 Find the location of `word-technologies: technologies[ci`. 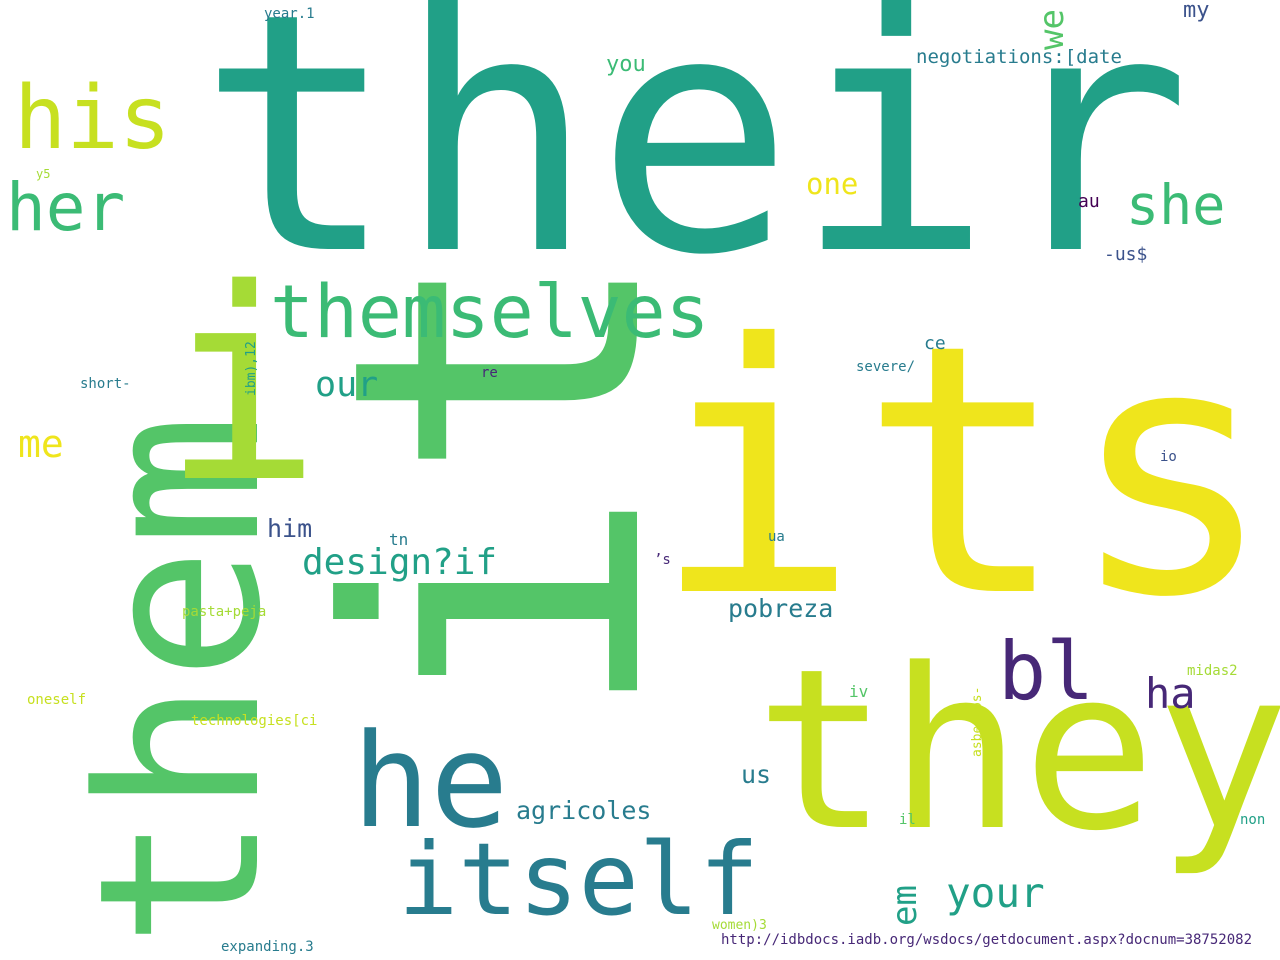

word-technologies: technologies[ci is located at coordinates (254, 721).